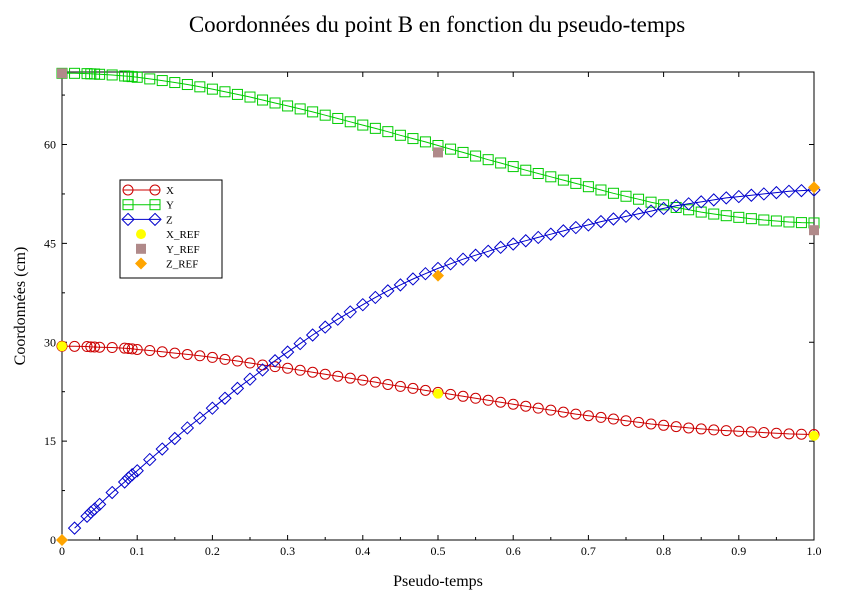  Describe the element at coordinates (50, 441) in the screenshot. I see `y-tick-label: 15` at that location.